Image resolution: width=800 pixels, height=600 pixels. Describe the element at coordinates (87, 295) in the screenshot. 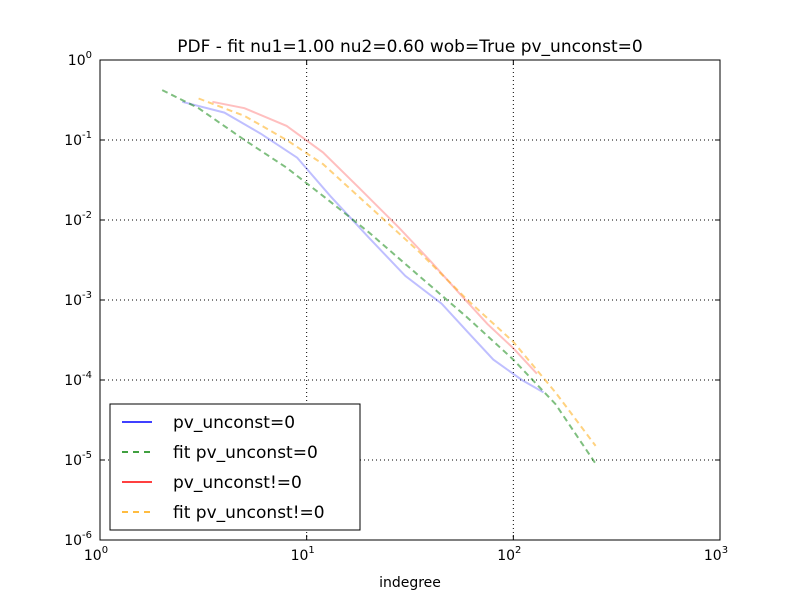

I see `y-tick-exponent: -3` at that location.